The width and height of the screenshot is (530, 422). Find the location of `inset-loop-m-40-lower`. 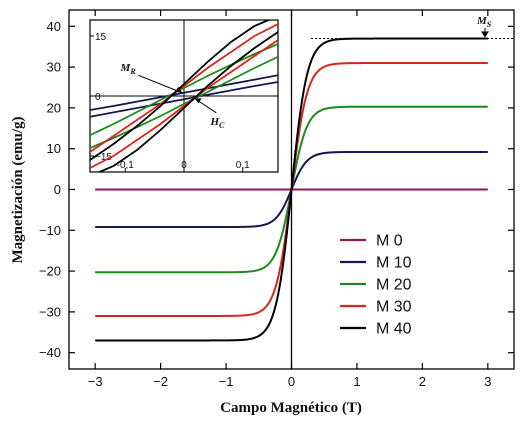

inset-loop-m-40-lower is located at coordinates (187, 101).